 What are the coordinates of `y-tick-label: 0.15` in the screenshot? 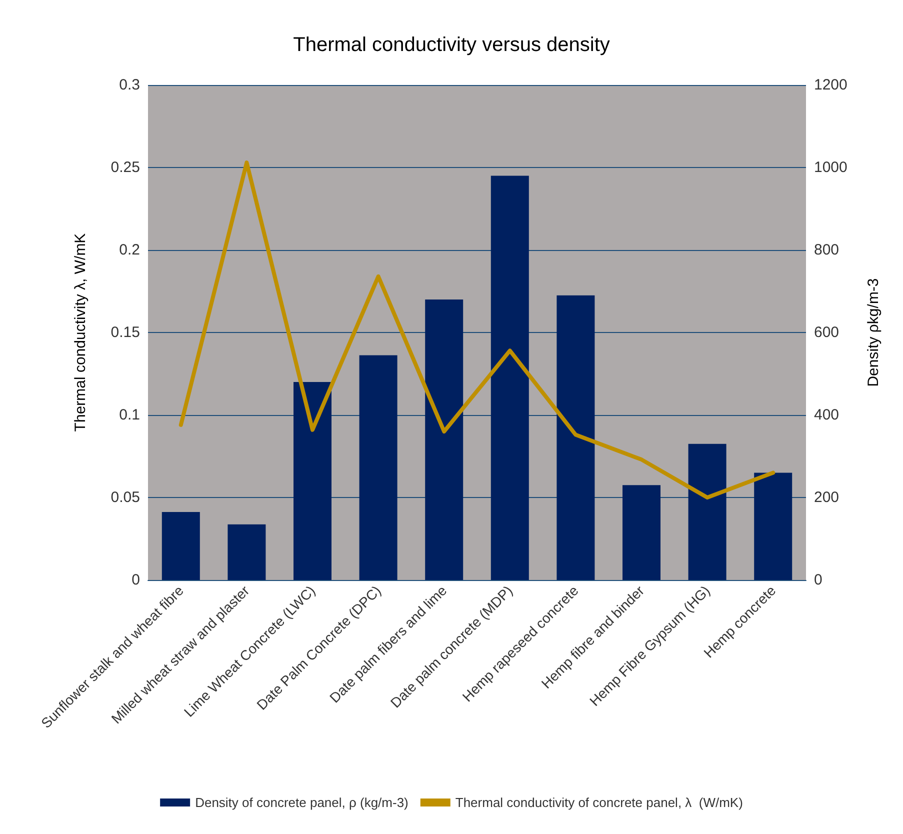 It's located at (125, 332).